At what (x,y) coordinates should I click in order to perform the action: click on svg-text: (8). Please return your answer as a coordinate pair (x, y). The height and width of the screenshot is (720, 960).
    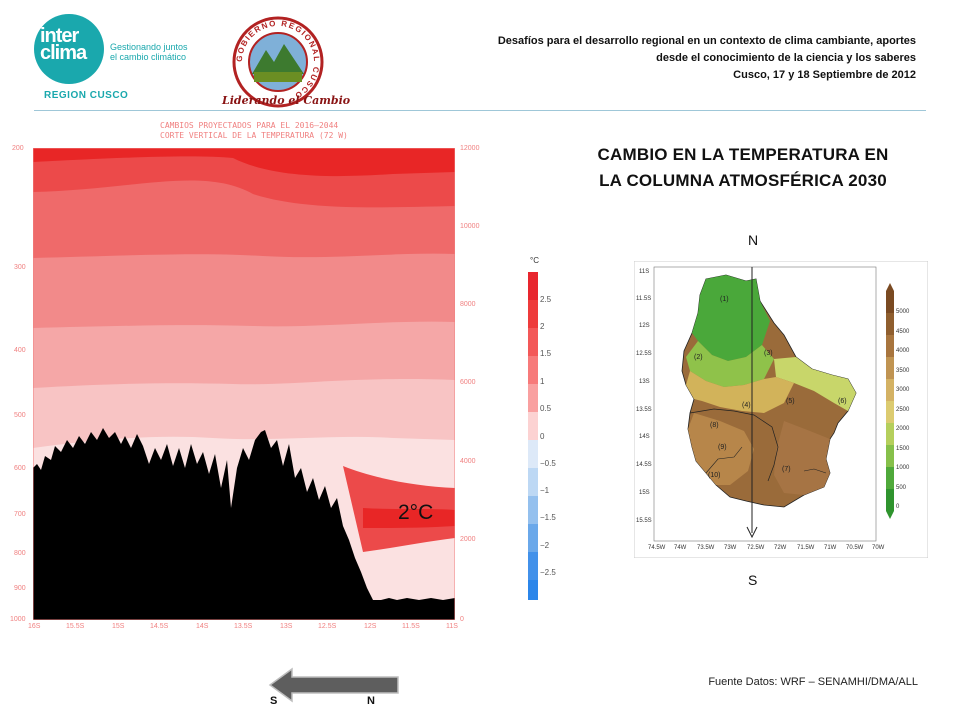
    Looking at the image, I should click on (714, 425).